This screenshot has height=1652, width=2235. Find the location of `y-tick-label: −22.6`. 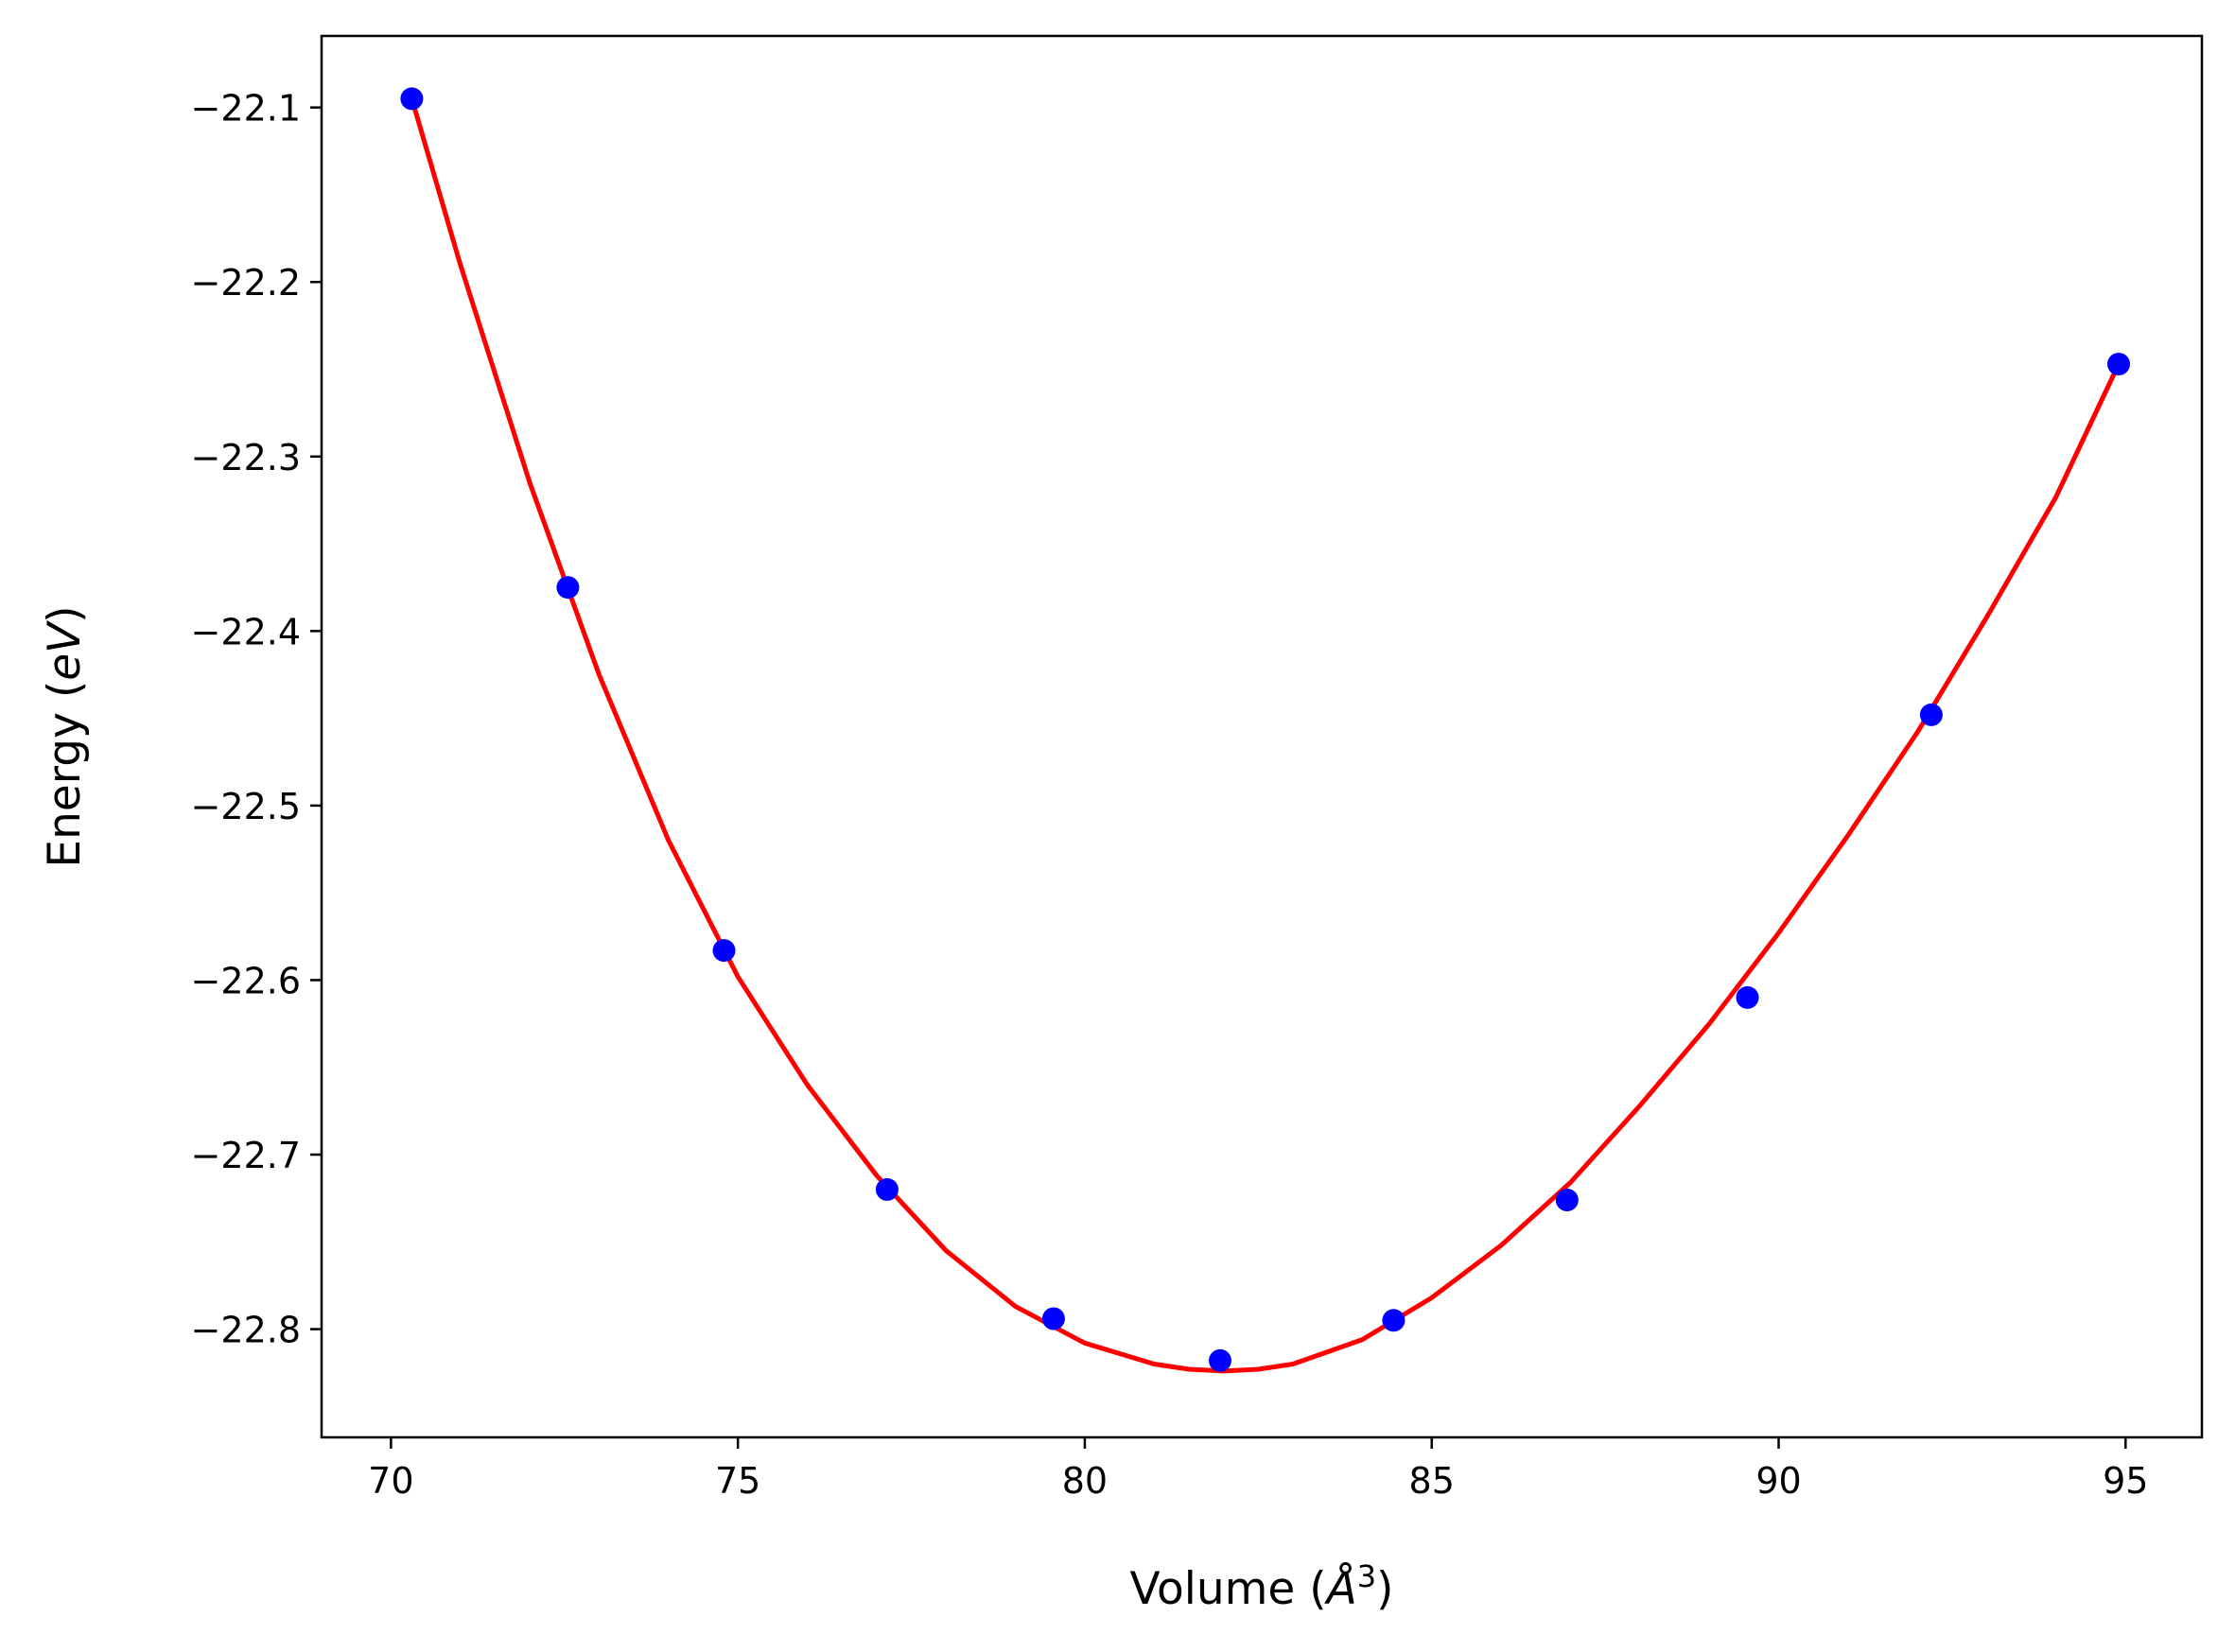

y-tick-label: −22.6 is located at coordinates (246, 981).